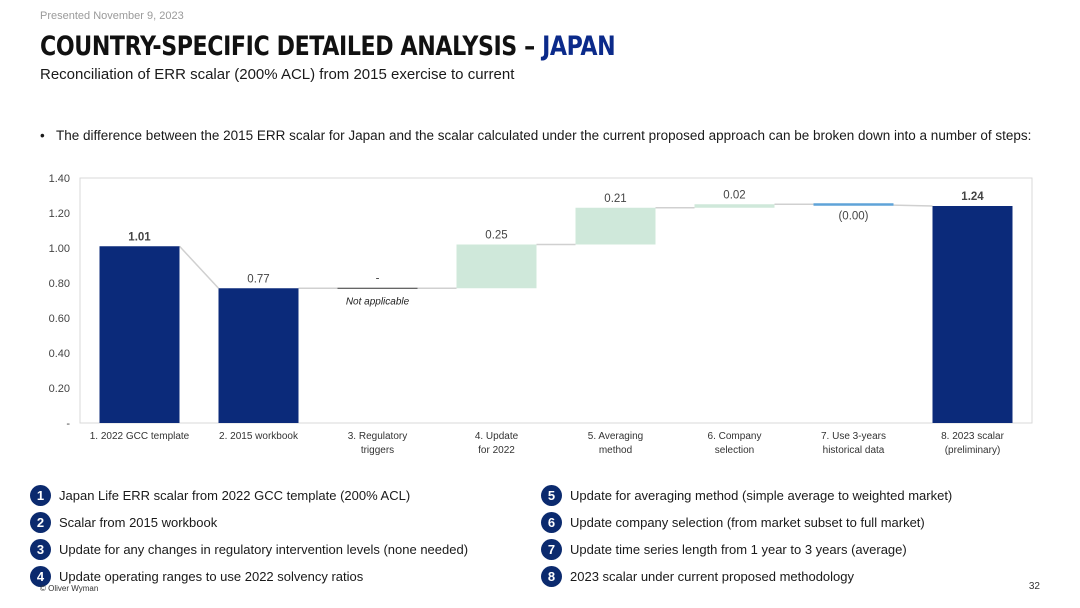  What do you see at coordinates (853, 436) in the screenshot?
I see `category-label: 7. Use 3-years` at bounding box center [853, 436].